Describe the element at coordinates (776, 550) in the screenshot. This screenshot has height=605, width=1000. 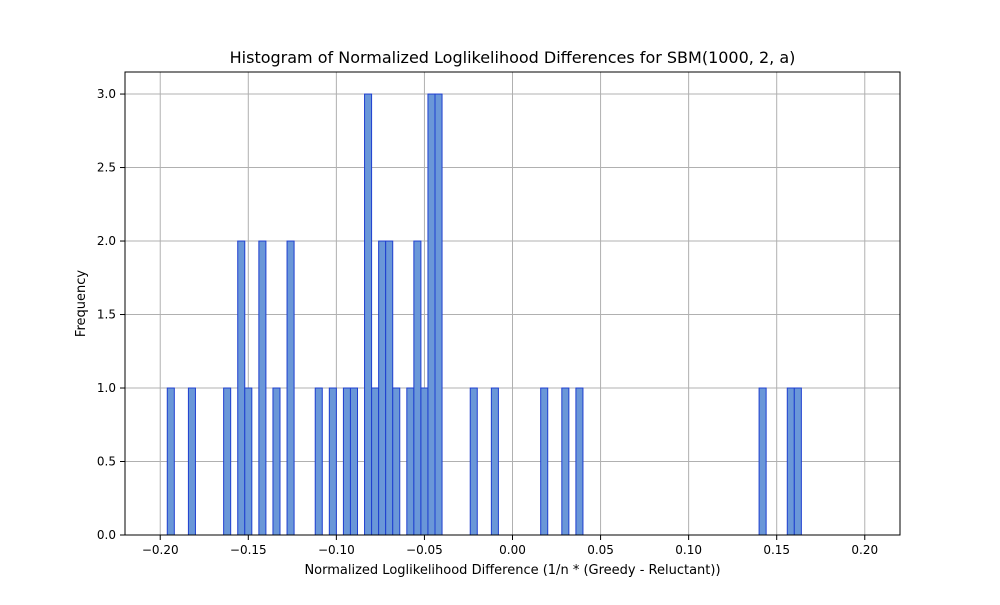
I see `x-tick-label: 0.15` at that location.